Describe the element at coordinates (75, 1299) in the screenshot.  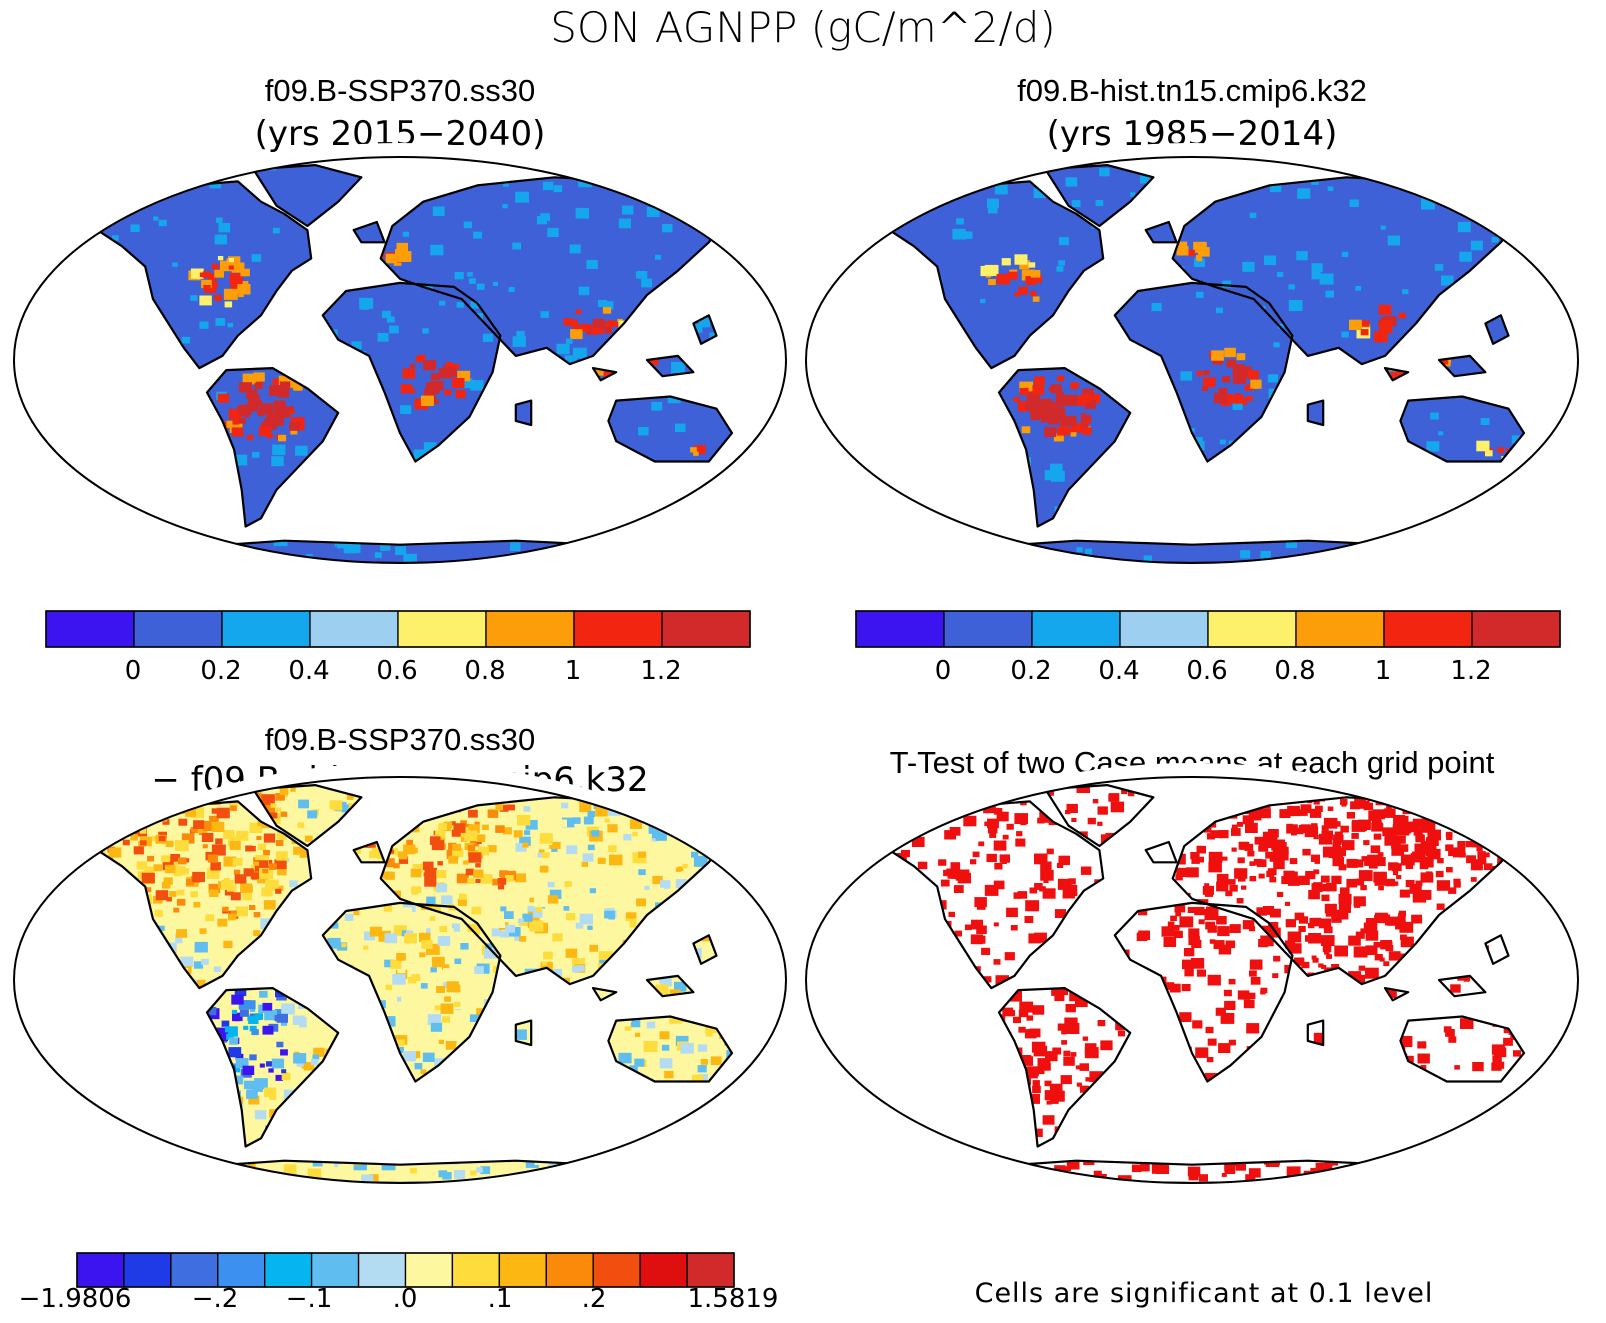
I see `colorbar-label: −1.9806` at that location.